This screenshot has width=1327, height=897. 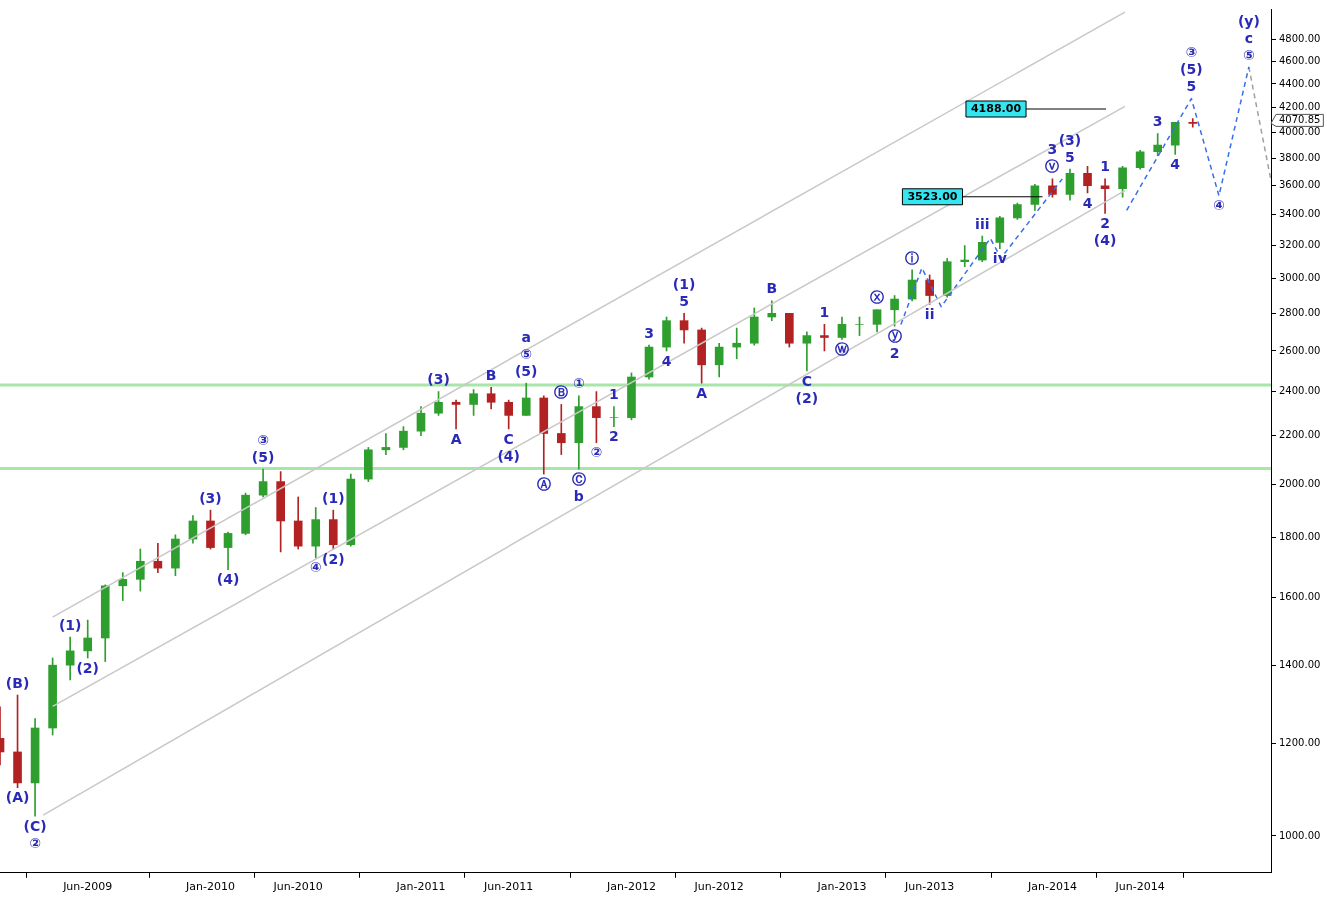 What do you see at coordinates (1249, 37) in the screenshot?
I see `annotation: c` at bounding box center [1249, 37].